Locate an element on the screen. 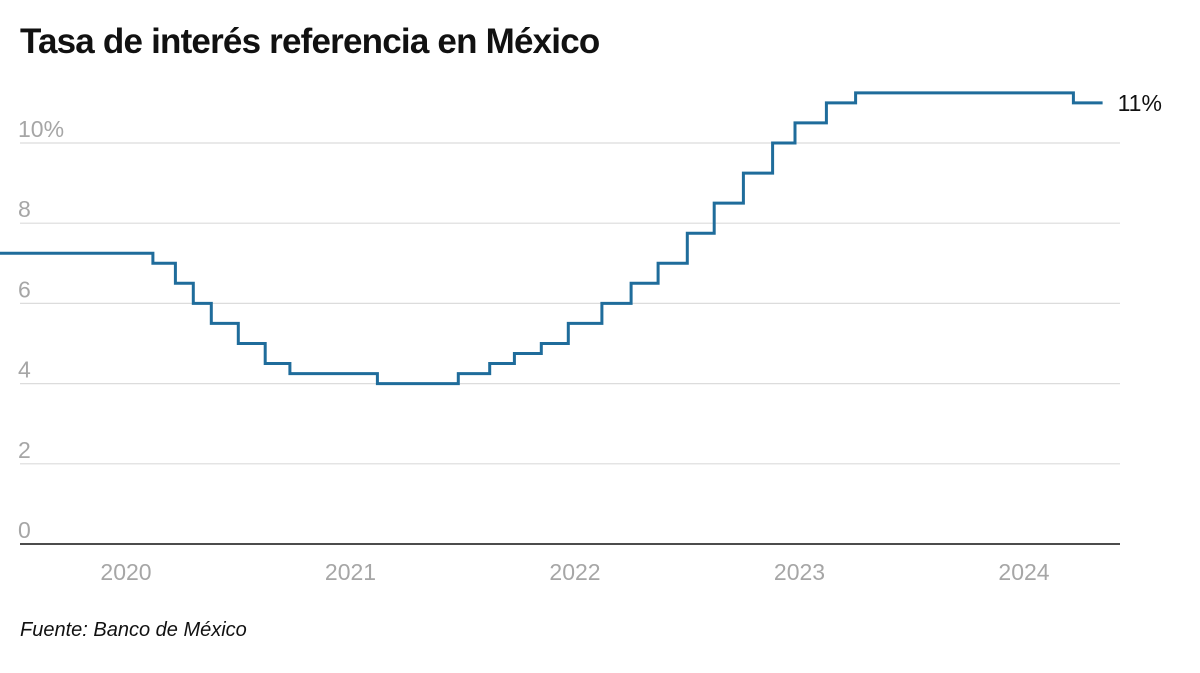 This screenshot has height=673, width=1200. chart-title: Tasa de interés referencia en México is located at coordinates (310, 41).